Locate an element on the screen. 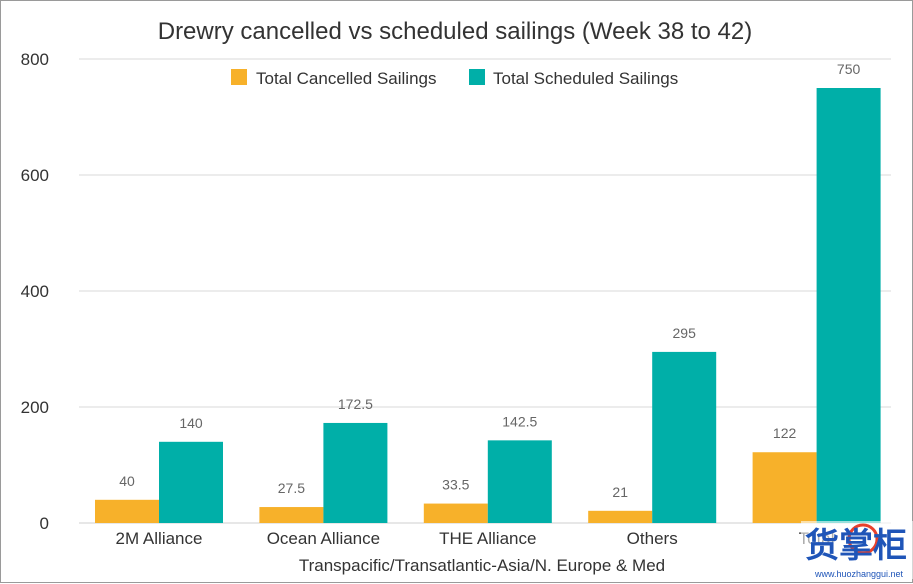 This screenshot has width=913, height=584. y-tick-label: 400 is located at coordinates (35, 291).